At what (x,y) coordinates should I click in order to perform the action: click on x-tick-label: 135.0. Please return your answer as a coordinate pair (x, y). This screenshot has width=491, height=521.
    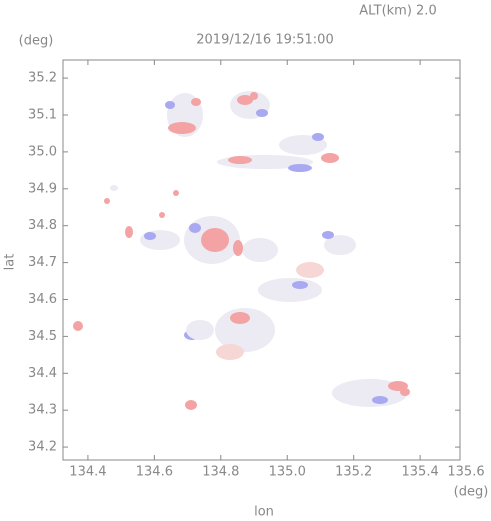
    Looking at the image, I should click on (287, 472).